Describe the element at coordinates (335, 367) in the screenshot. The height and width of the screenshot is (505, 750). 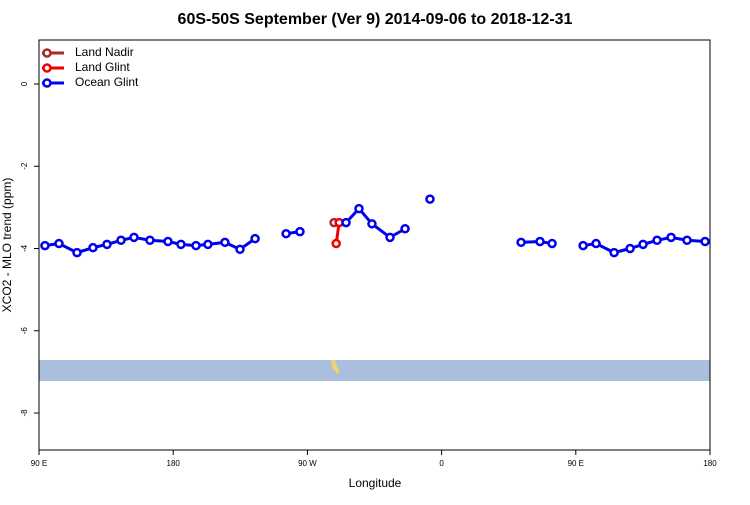
I see `land-patch` at that location.